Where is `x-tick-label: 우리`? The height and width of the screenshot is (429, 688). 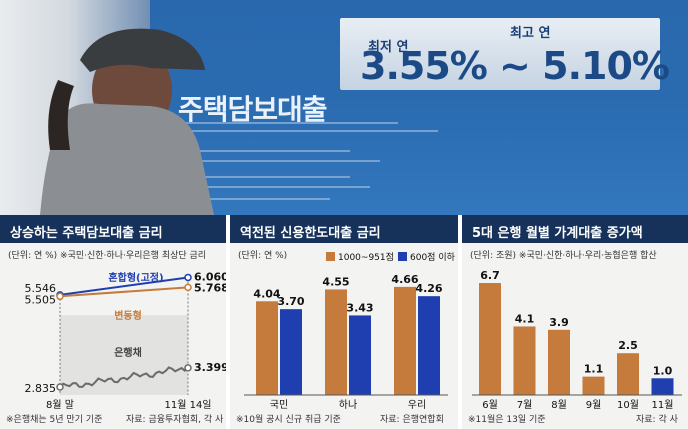
x-tick-label: 우리 is located at coordinates (417, 405).